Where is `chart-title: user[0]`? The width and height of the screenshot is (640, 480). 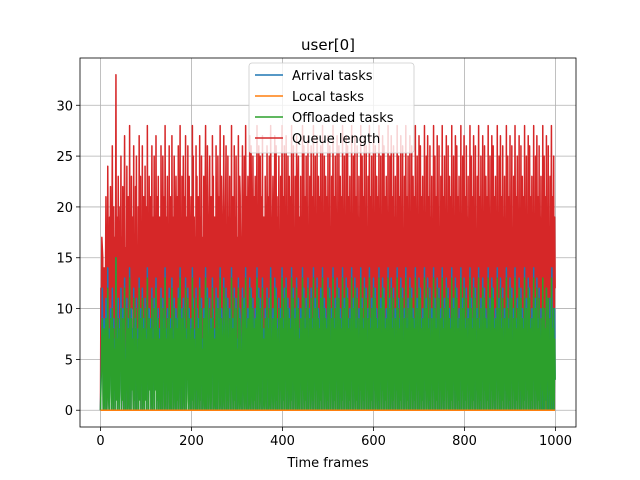
chart-title: user[0] is located at coordinates (328, 45).